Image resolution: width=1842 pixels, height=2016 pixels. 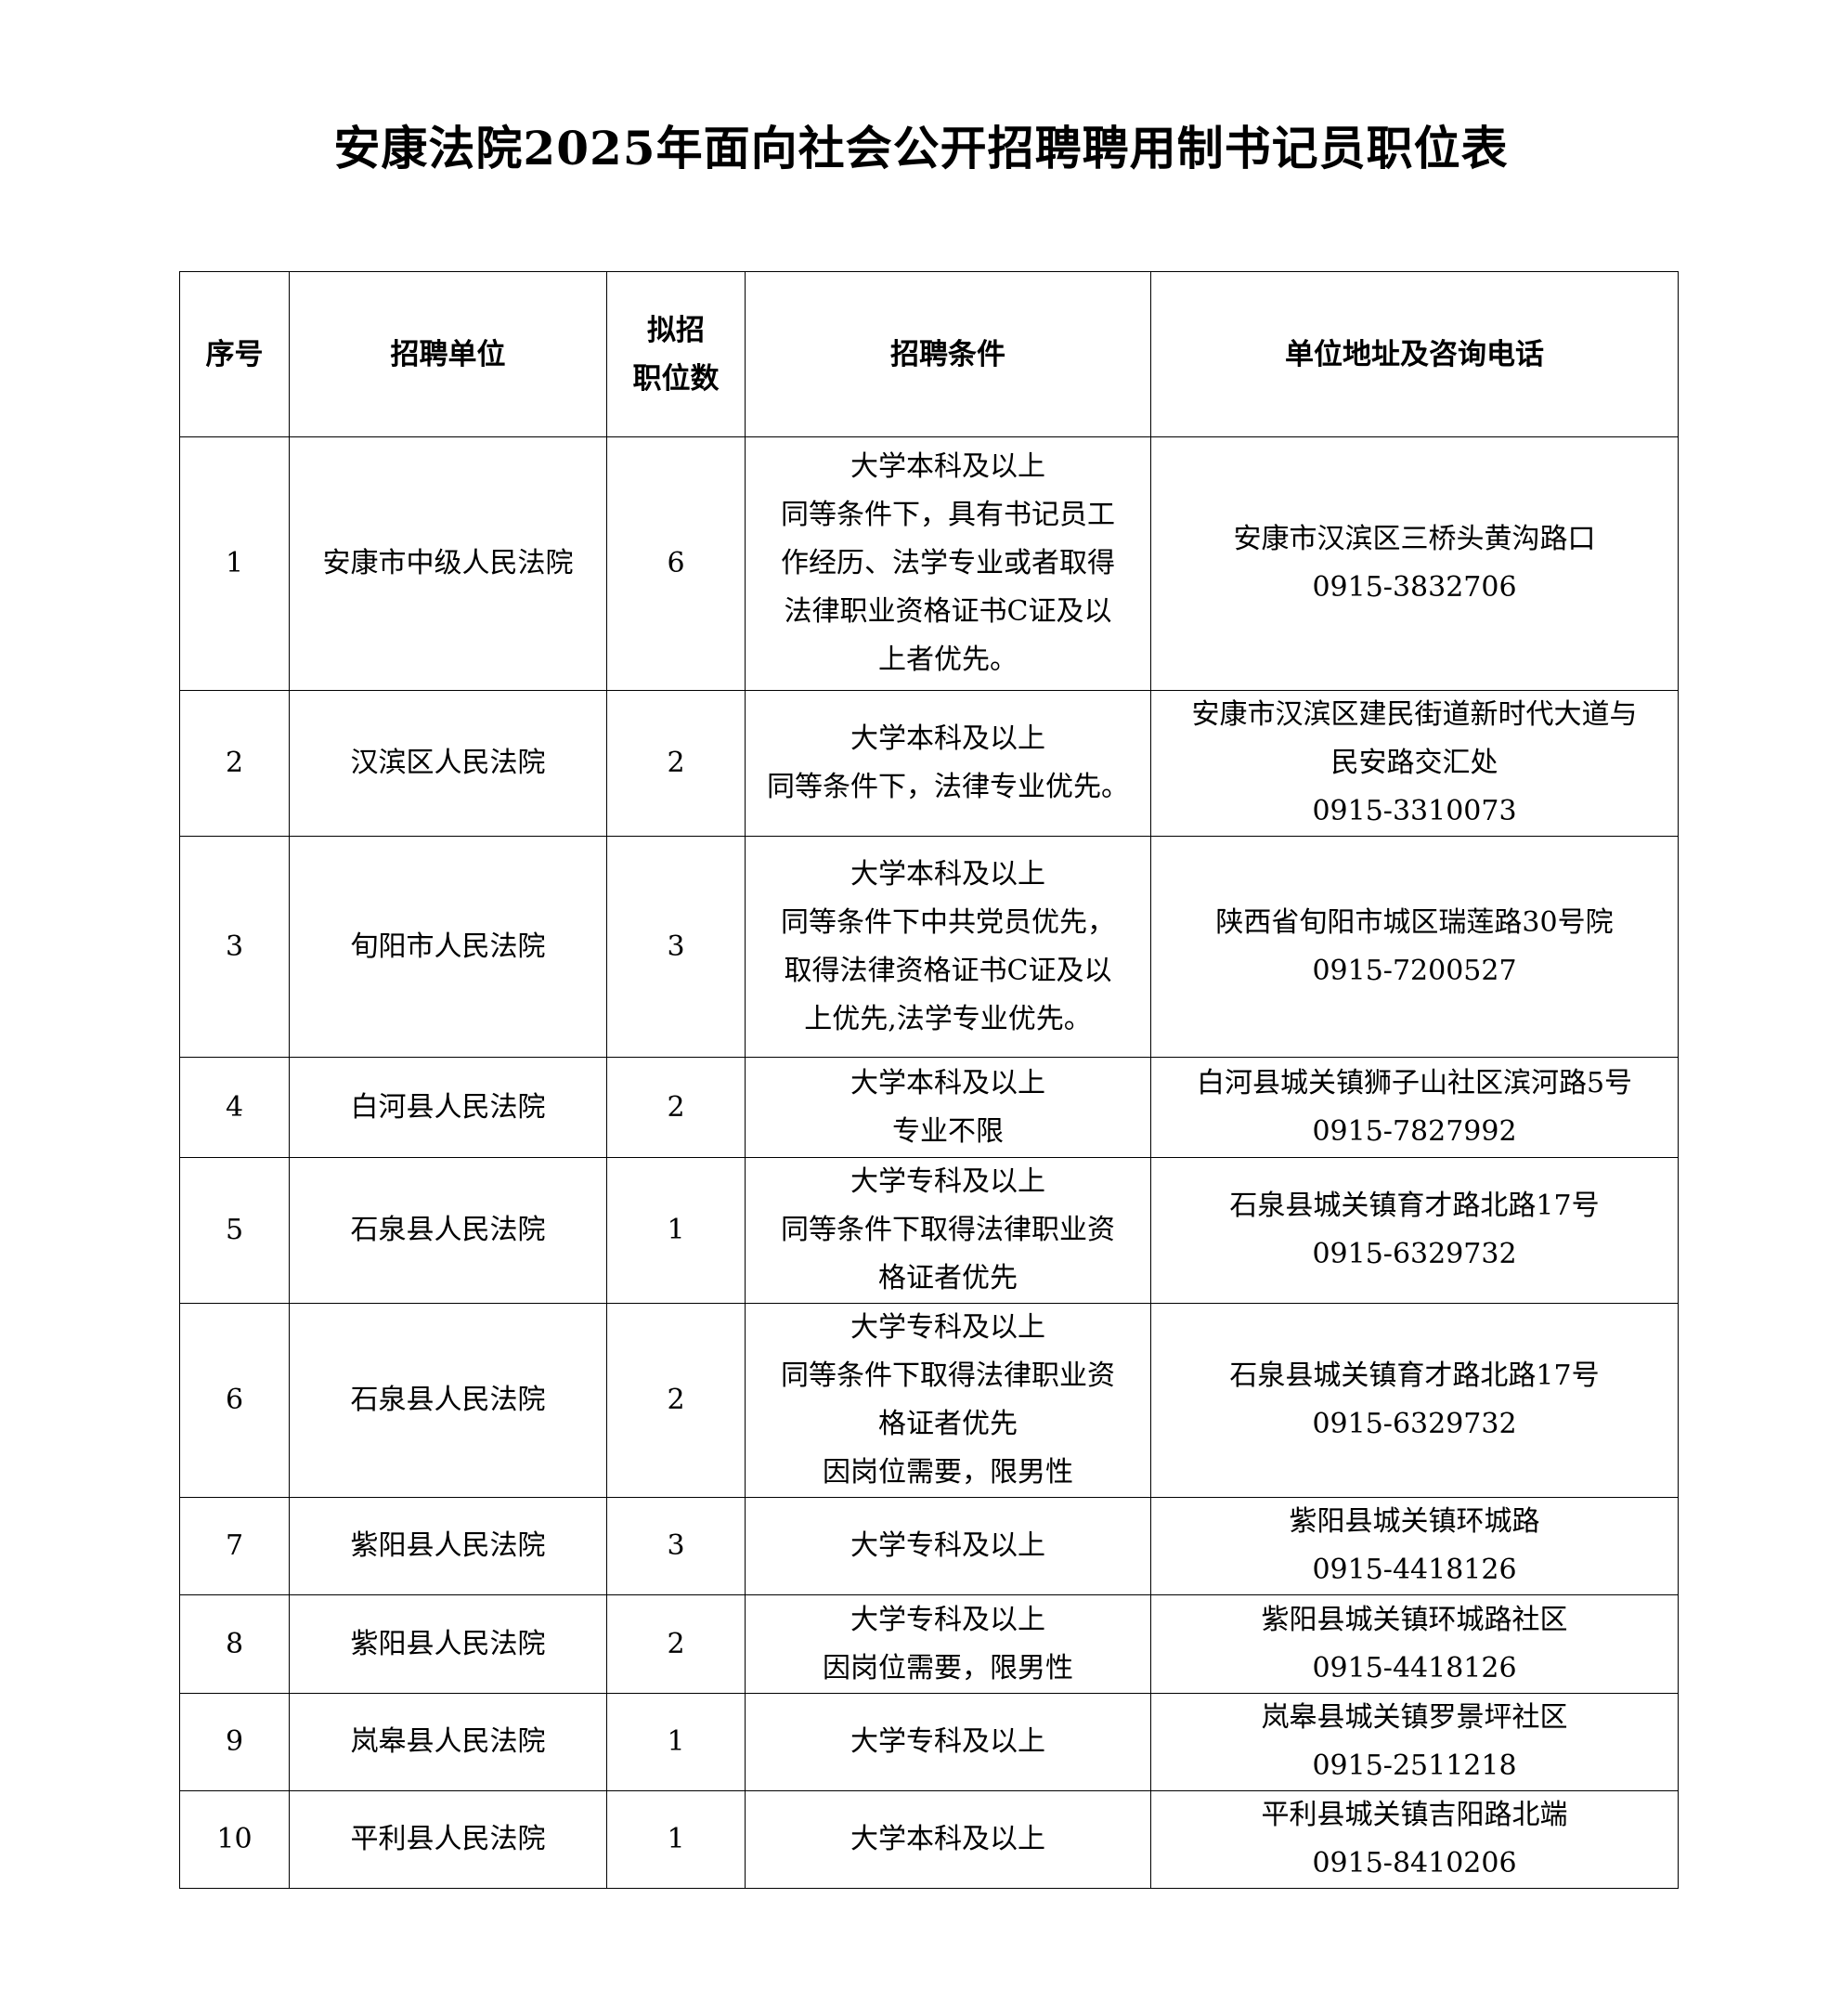 I want to click on row-index: 1, so click(x=235, y=564).